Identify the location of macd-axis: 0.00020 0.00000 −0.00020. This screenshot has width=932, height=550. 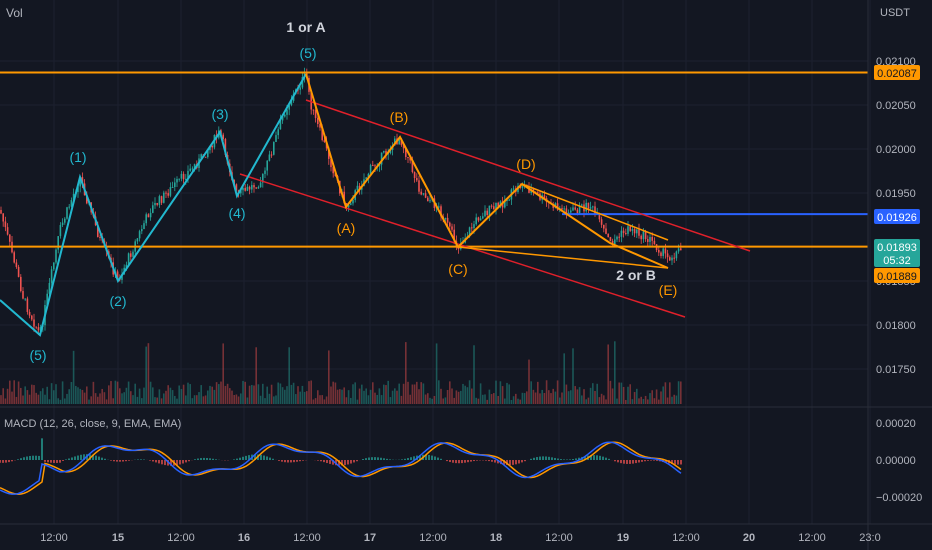
(899, 461).